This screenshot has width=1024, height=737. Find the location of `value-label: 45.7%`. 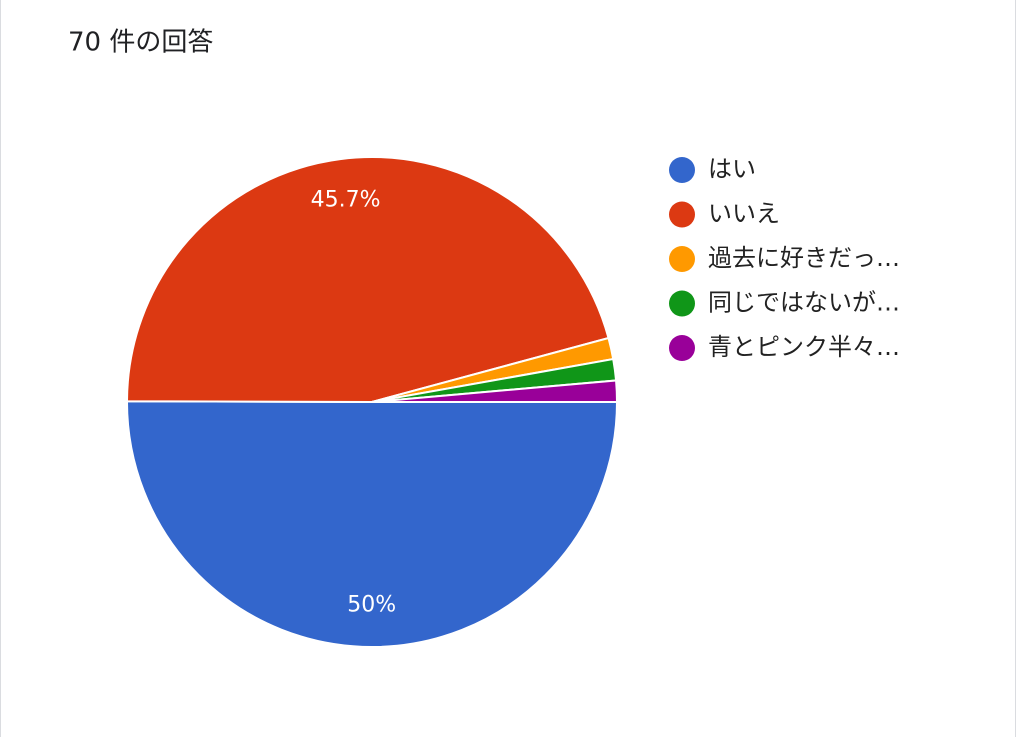

value-label: 45.7% is located at coordinates (346, 199).